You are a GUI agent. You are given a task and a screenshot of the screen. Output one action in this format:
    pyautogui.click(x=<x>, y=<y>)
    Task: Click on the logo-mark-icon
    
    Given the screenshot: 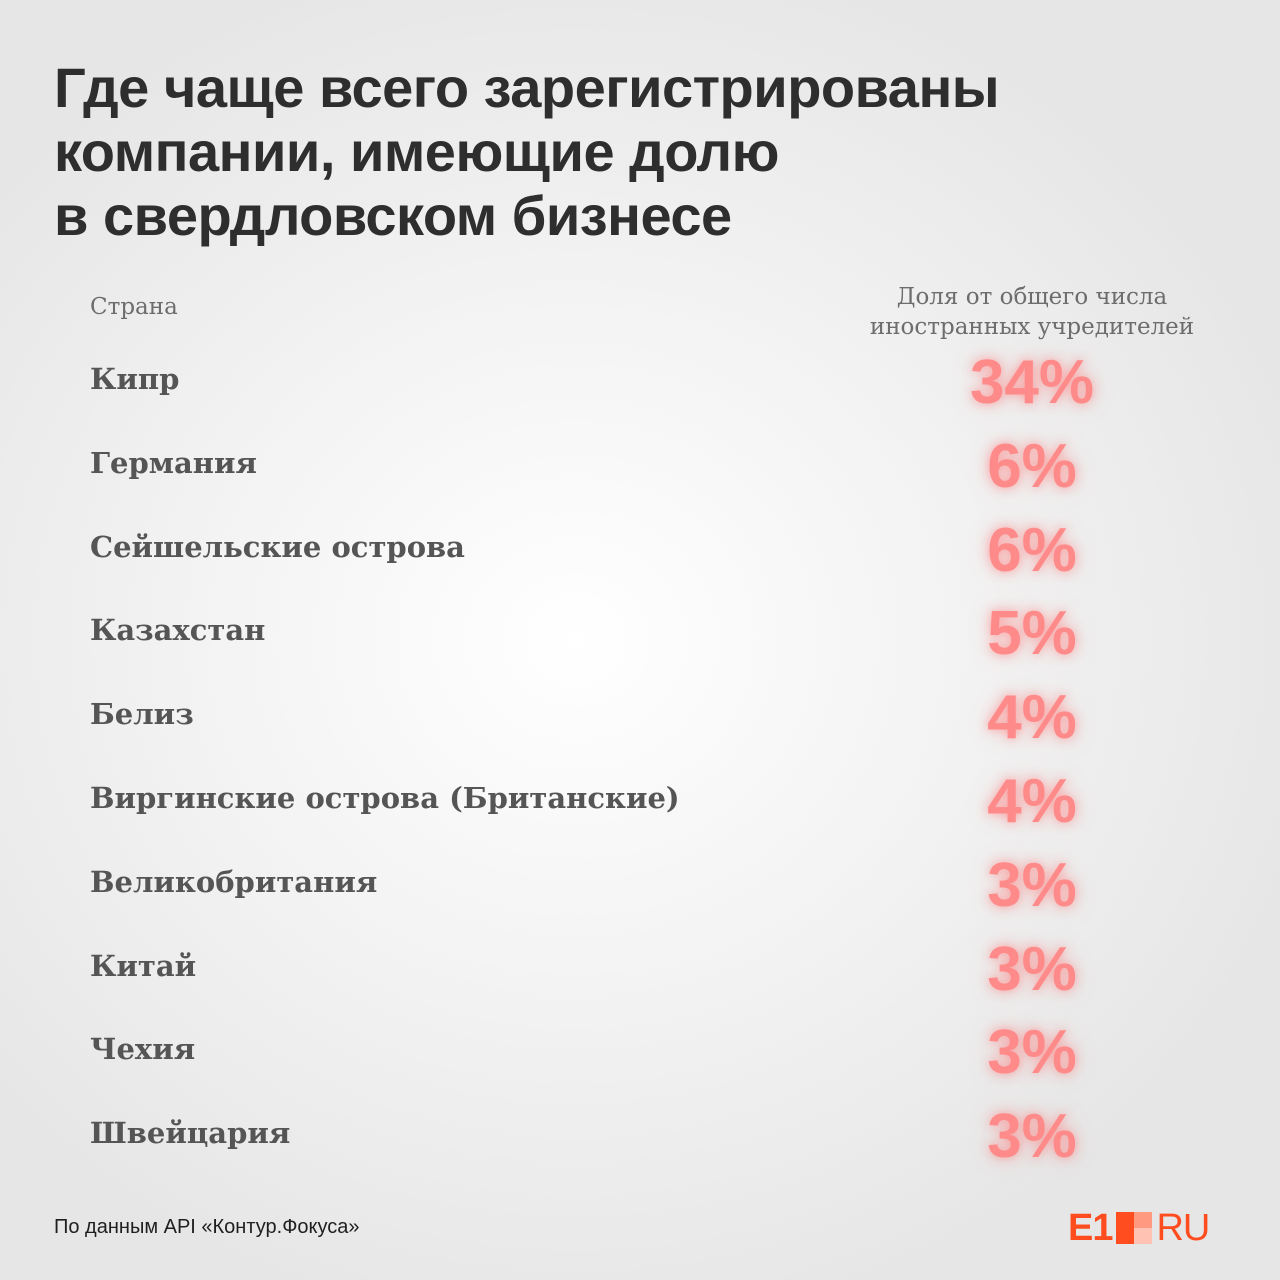 What is the action you would take?
    pyautogui.click(x=1134, y=1228)
    